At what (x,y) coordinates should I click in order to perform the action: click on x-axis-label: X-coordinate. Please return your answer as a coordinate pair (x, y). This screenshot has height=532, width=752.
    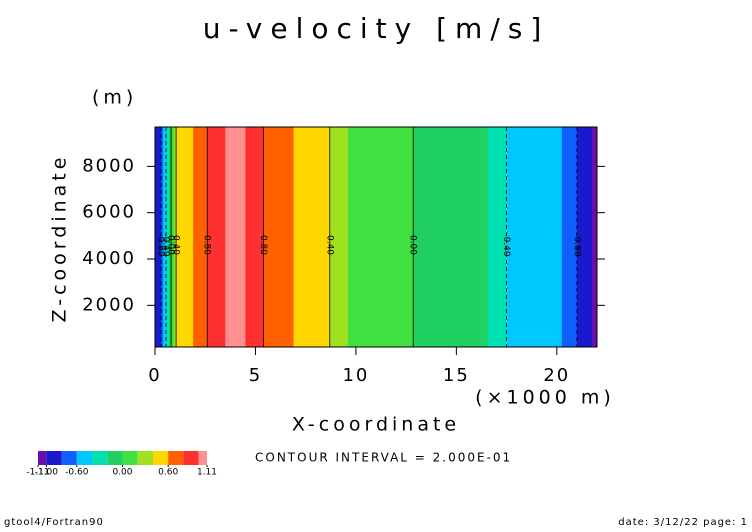
    Looking at the image, I should click on (376, 425).